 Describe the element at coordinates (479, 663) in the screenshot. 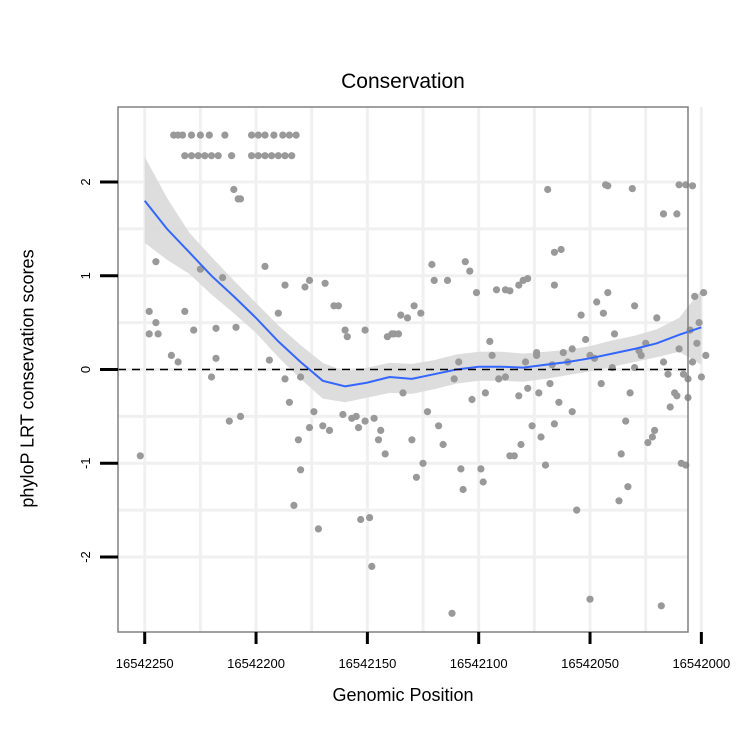

I see `x-tick-label: 16542100` at that location.